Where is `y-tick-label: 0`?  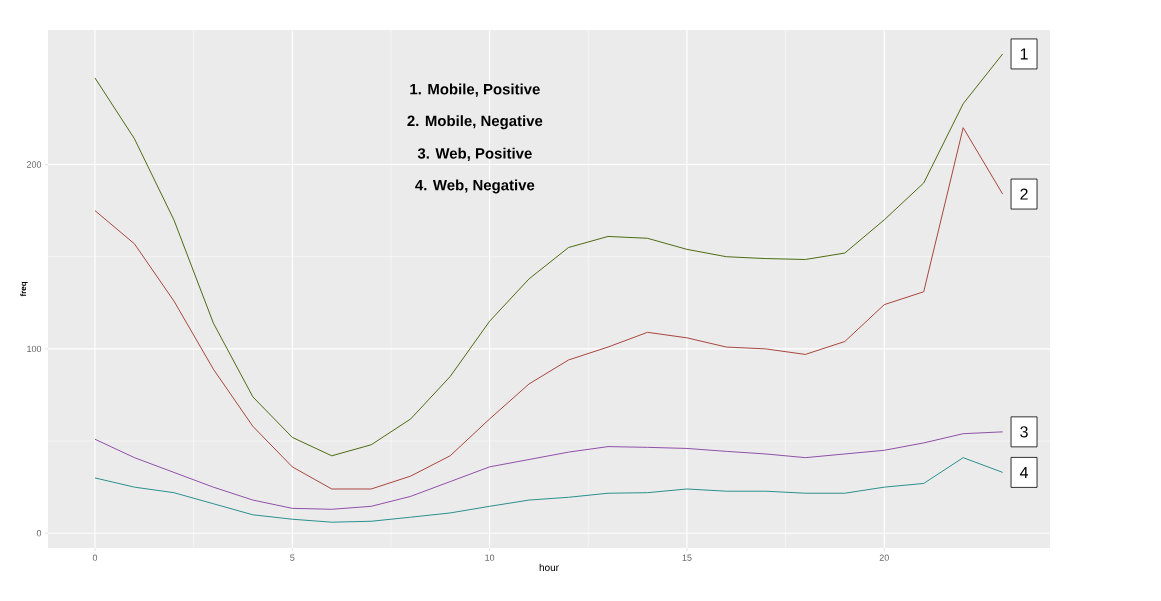 y-tick-label: 0 is located at coordinates (39, 533).